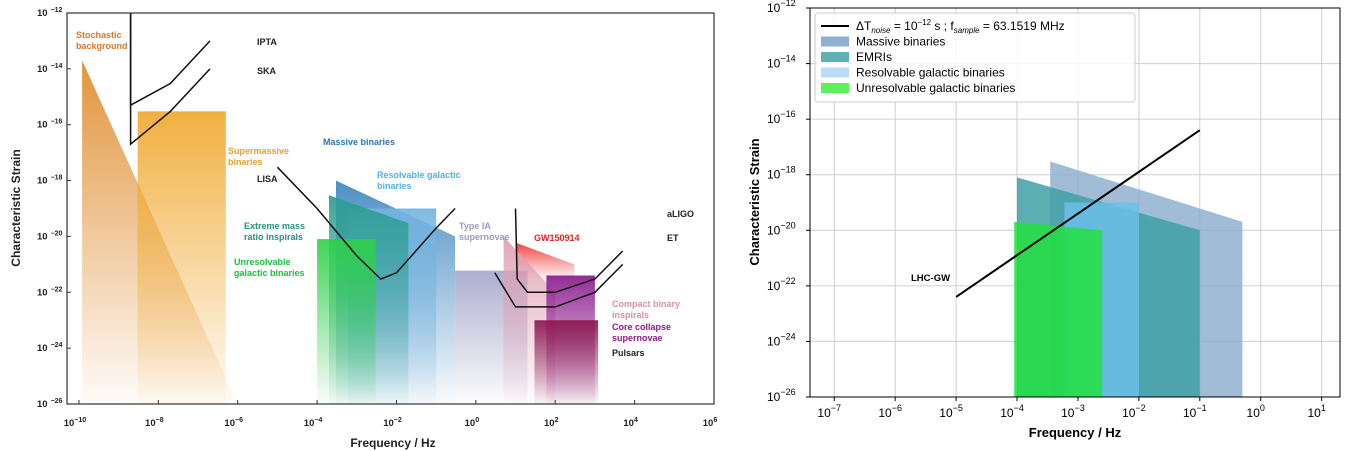  I want to click on legend-entry: EMRIs, so click(874, 57).